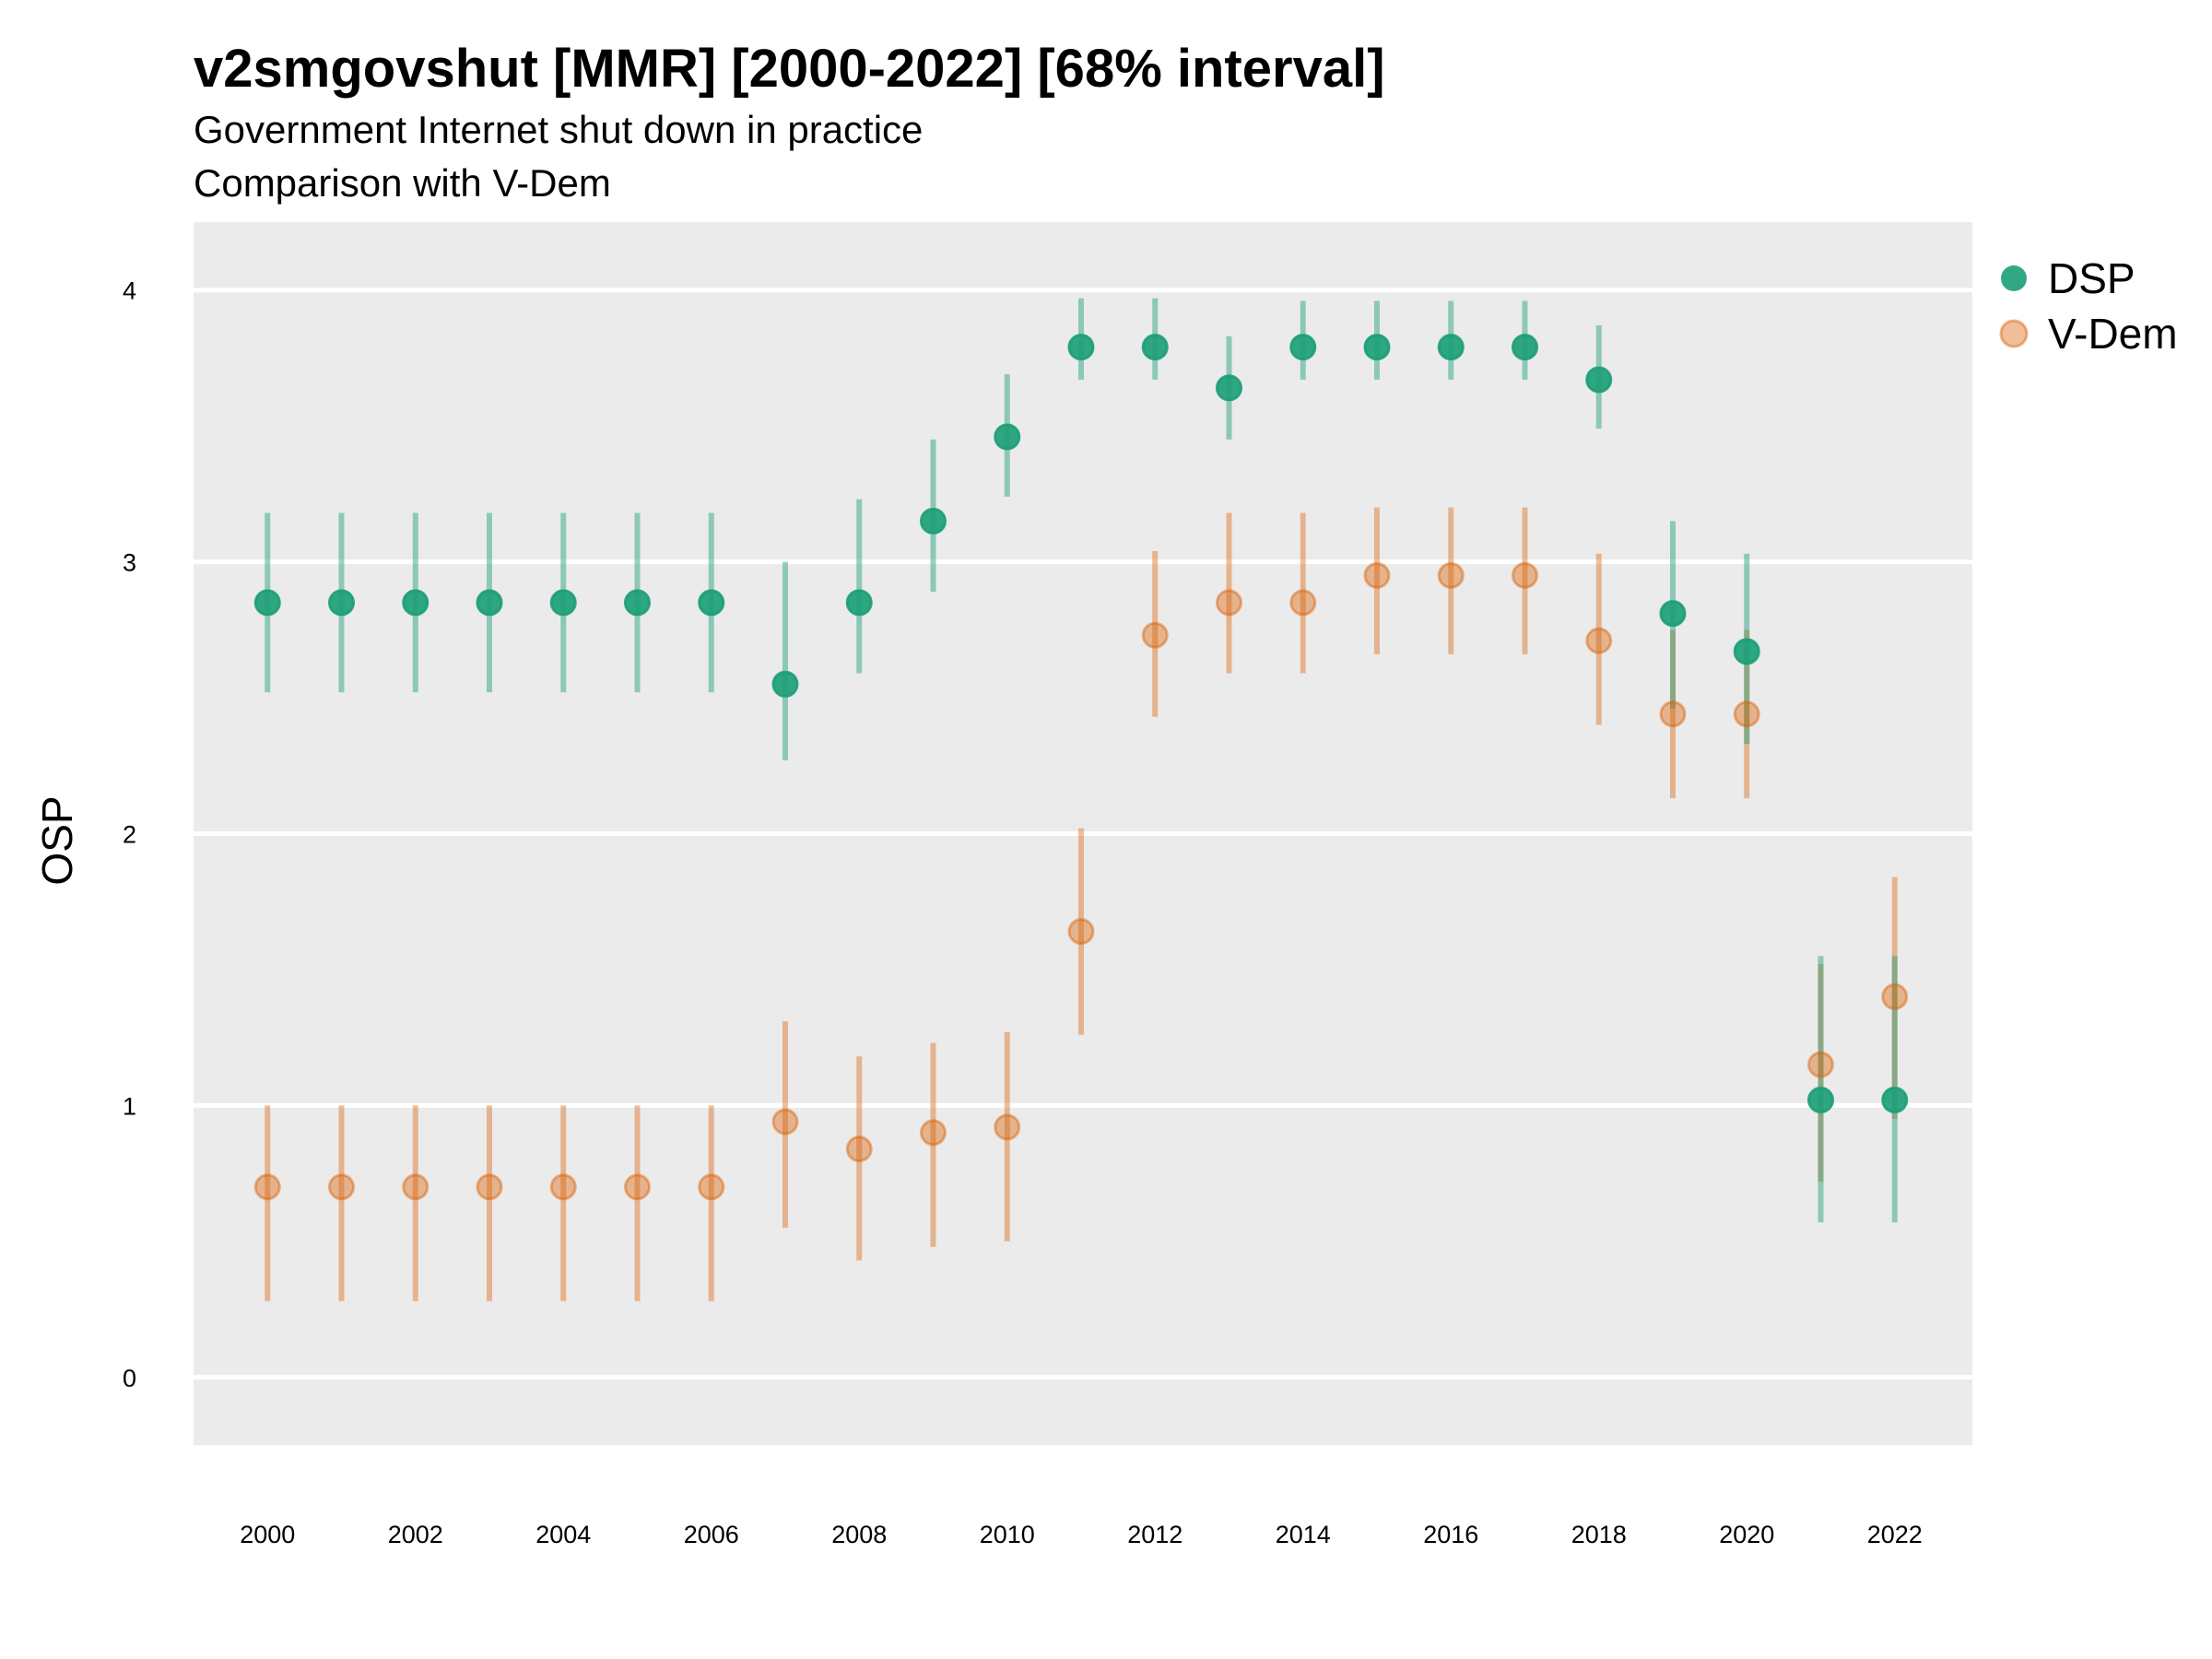  I want to click on point-vdem-2017, so click(1524, 575).